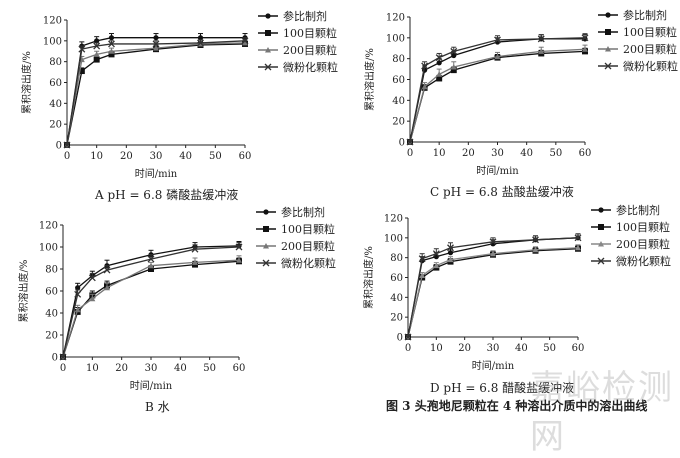  Describe the element at coordinates (410, 153) in the screenshot. I see `x-tick-label: 0` at that location.